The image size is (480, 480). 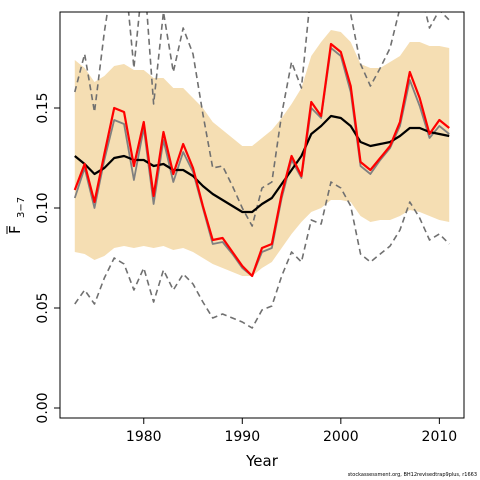 What do you see at coordinates (440, 437) in the screenshot?
I see `x-tick-label: 2010` at bounding box center [440, 437].